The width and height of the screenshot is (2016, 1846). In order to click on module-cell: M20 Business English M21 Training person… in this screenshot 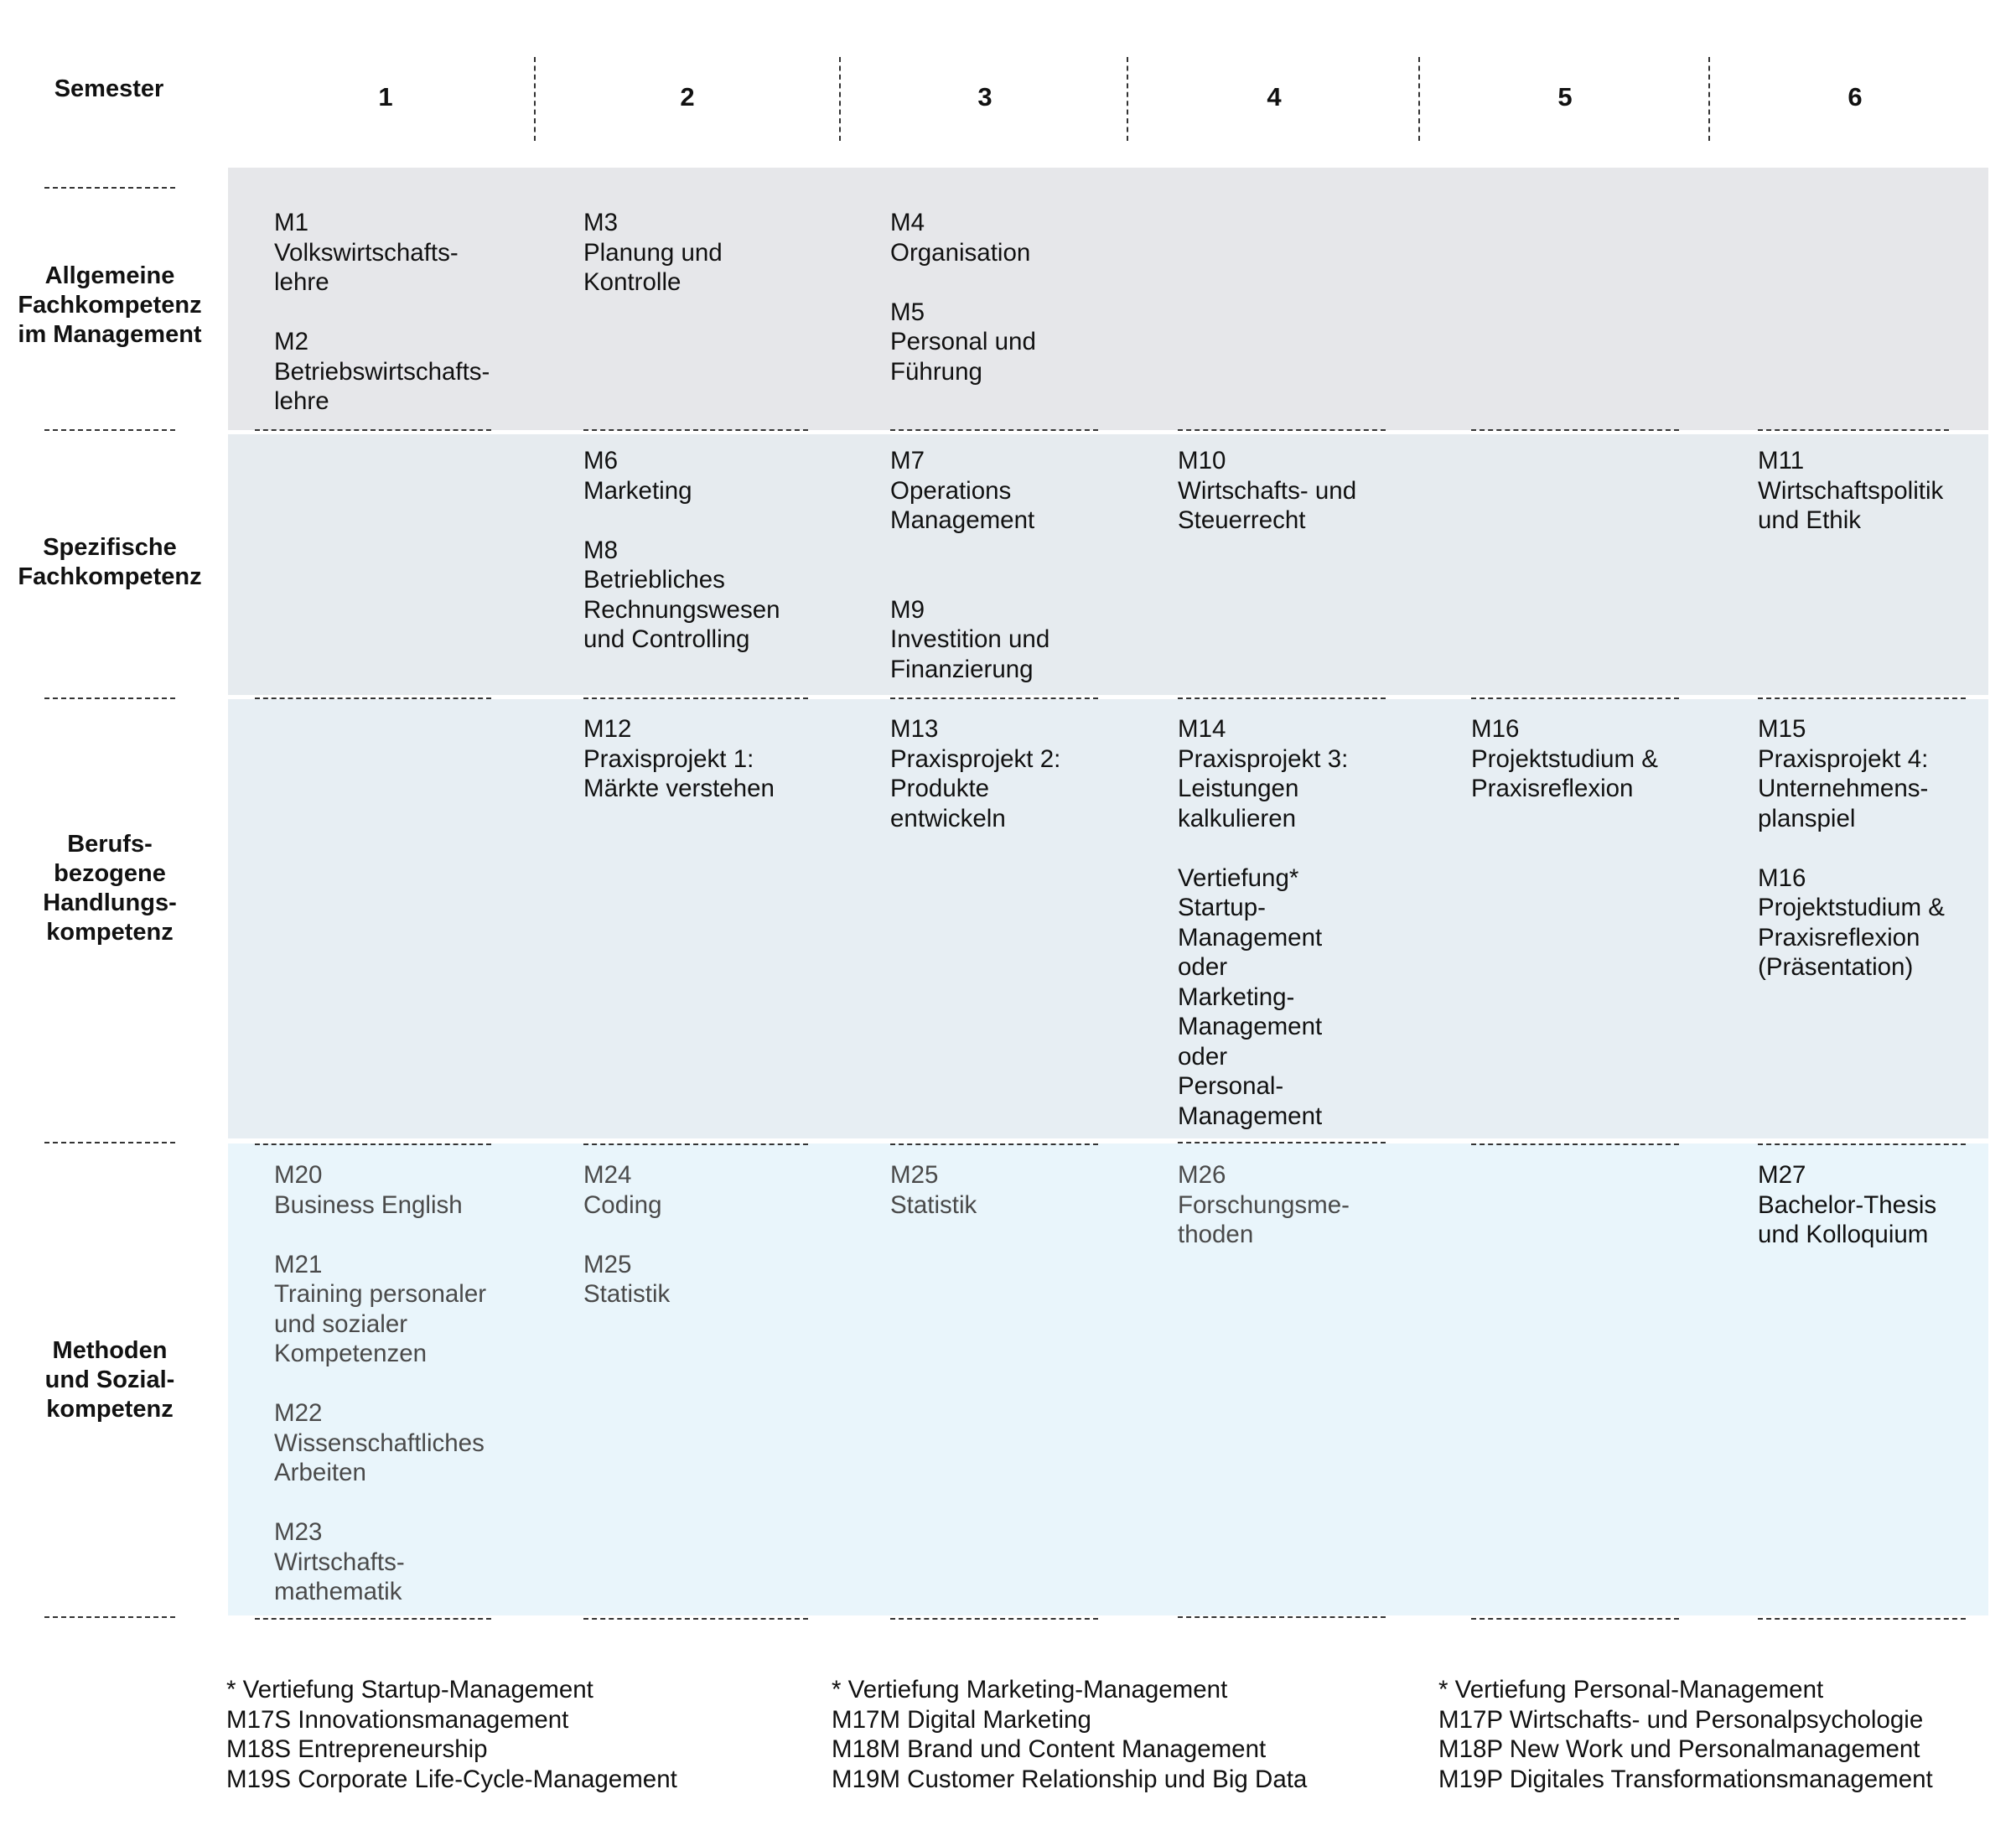, I will do `click(381, 1383)`.